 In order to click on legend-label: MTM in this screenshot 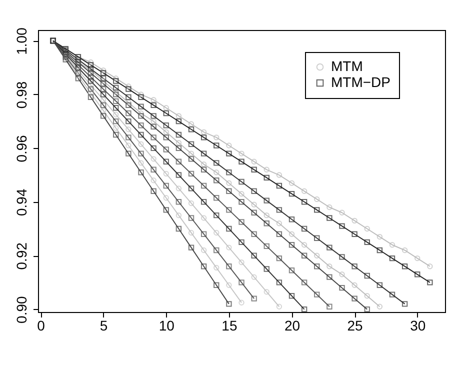, I will do `click(347, 66)`.